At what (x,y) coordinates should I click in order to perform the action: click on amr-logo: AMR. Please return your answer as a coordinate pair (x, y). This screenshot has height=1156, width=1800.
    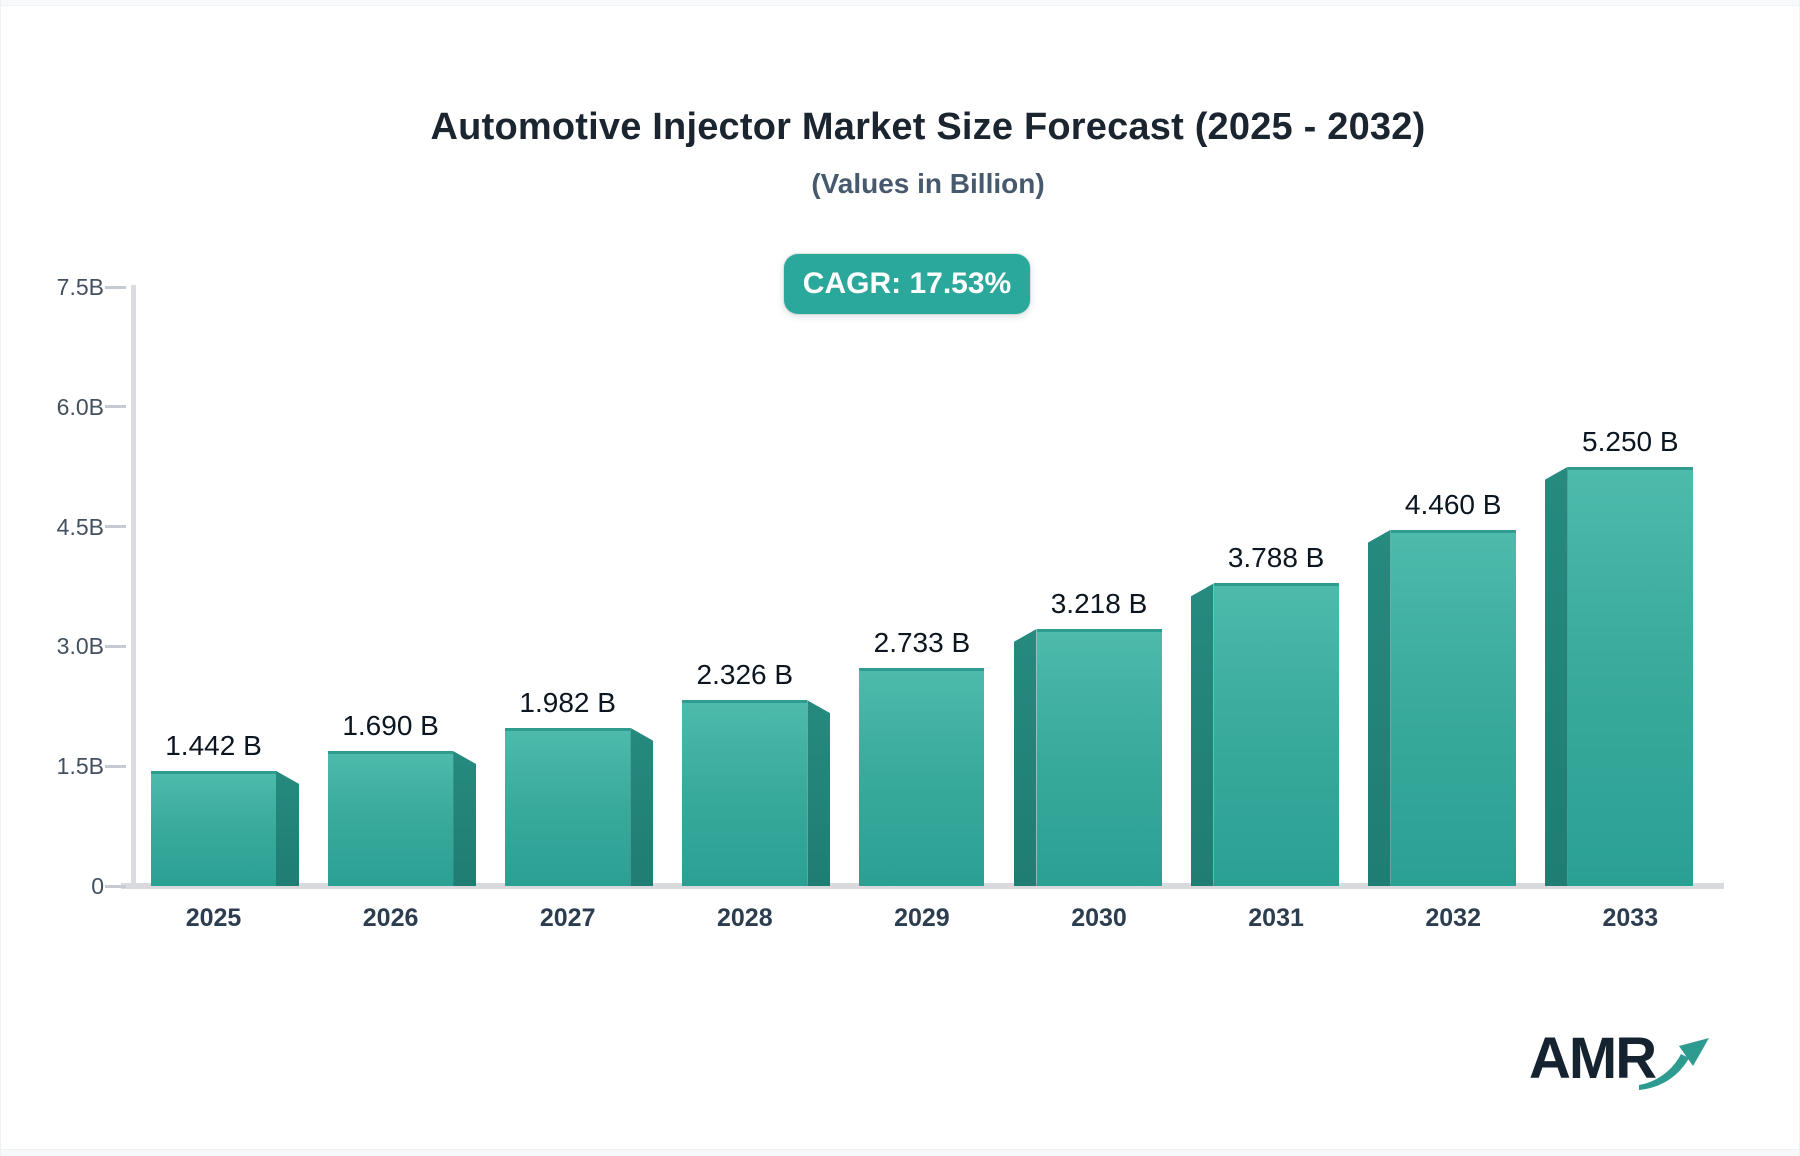
    Looking at the image, I should click on (1621, 1063).